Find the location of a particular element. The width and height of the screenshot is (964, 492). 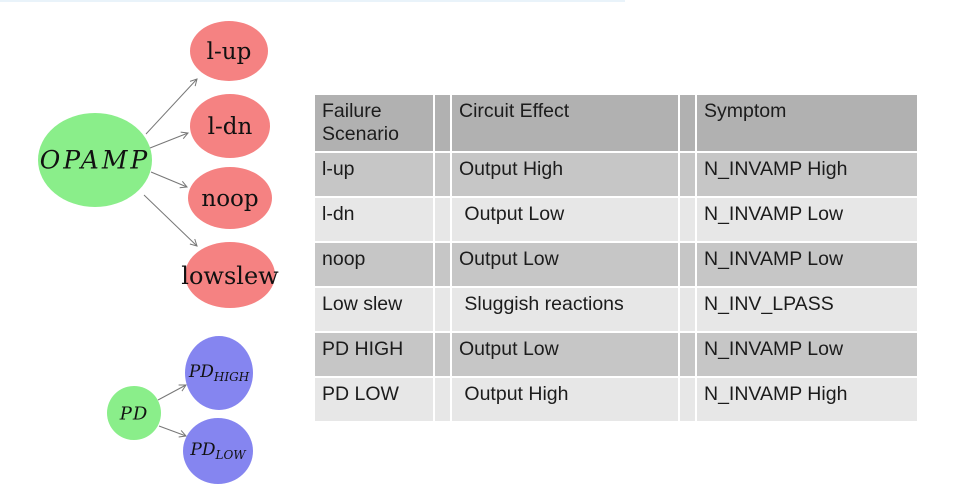

node-l-dn is located at coordinates (230, 126).